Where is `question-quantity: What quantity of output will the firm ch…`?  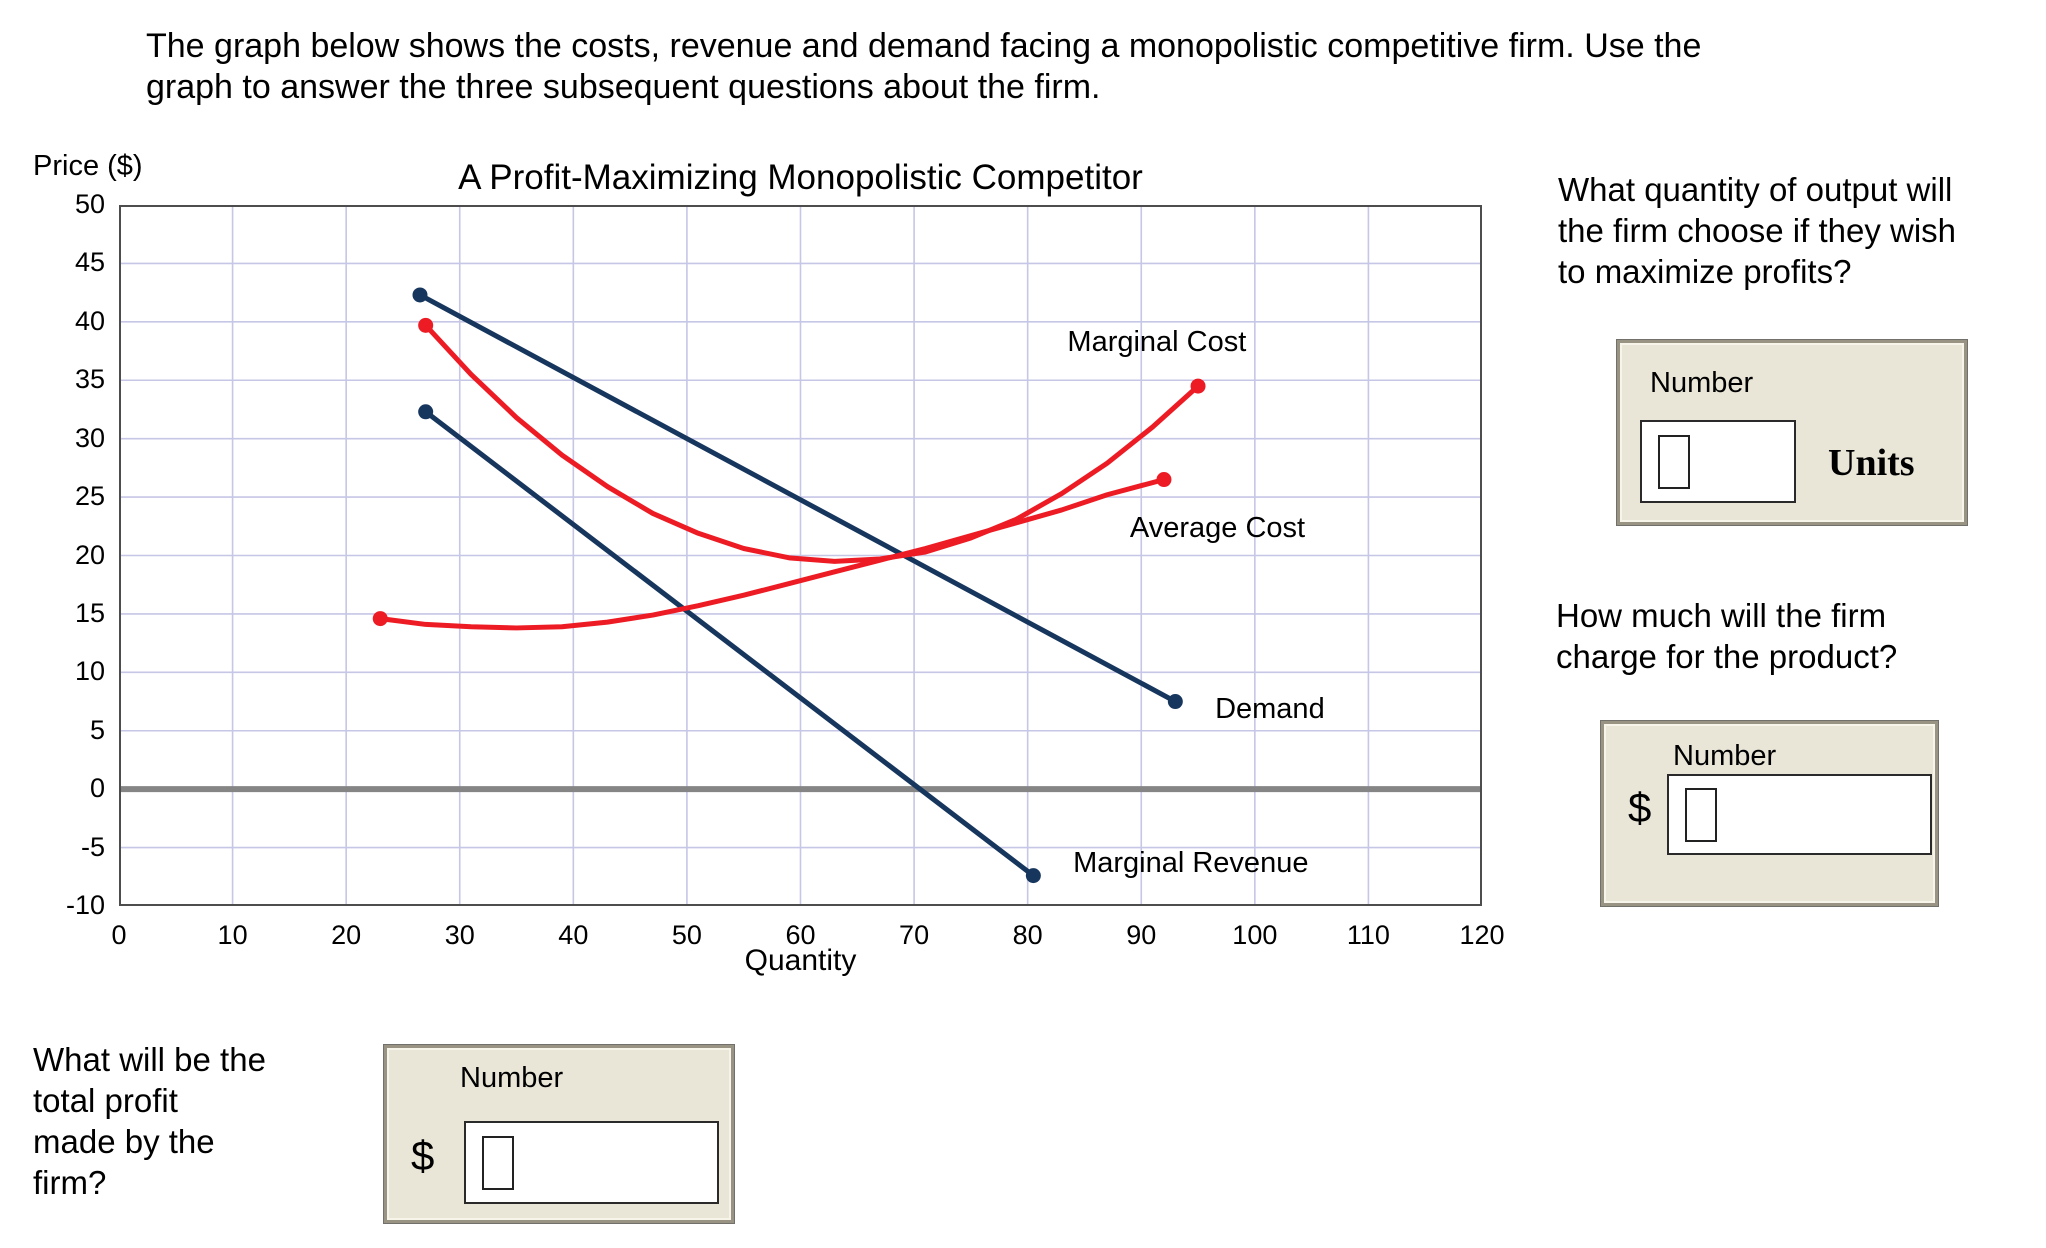 question-quantity: What quantity of output will the firm ch… is located at coordinates (1757, 230).